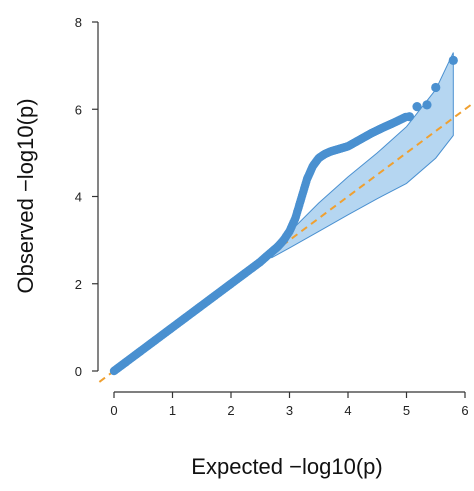 The width and height of the screenshot is (474, 491). What do you see at coordinates (172, 410) in the screenshot?
I see `x-tick-label: 1` at bounding box center [172, 410].